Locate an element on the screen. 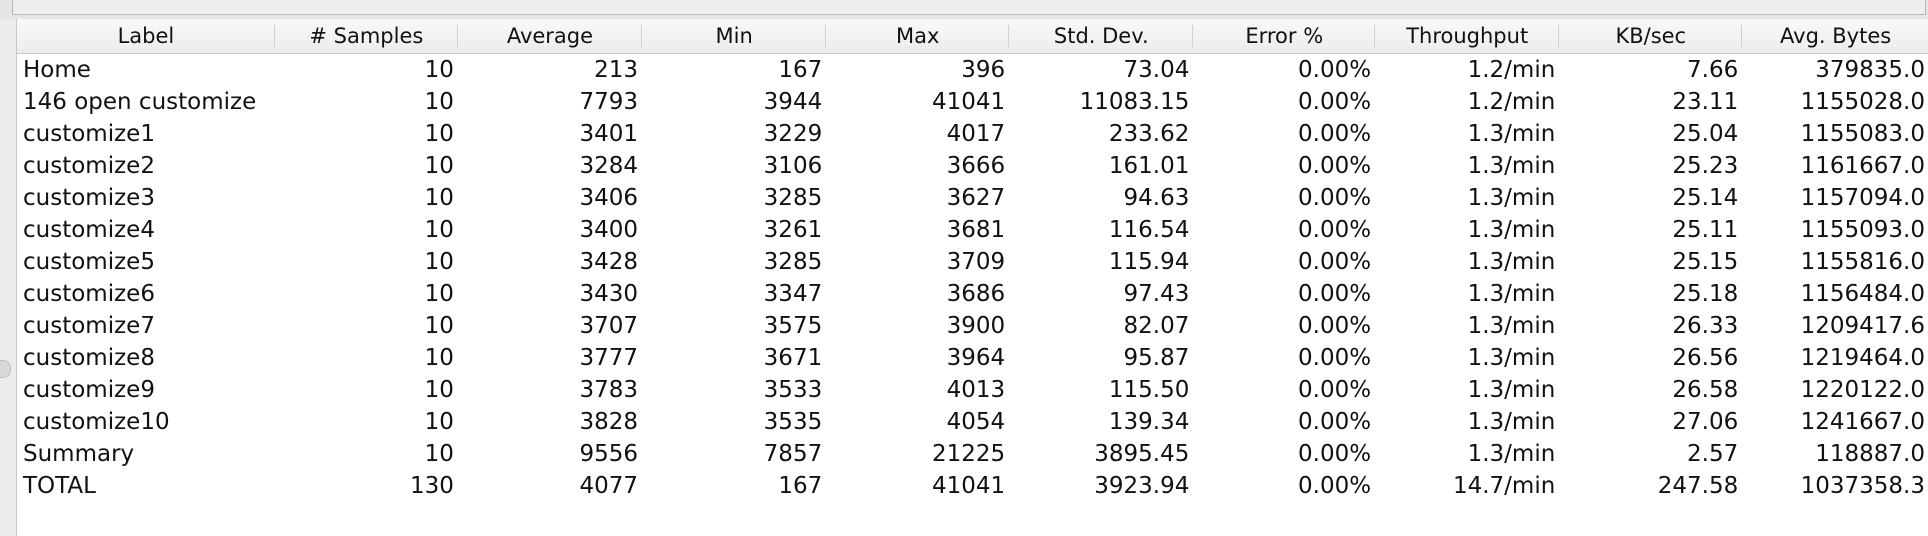 Image resolution: width=1928 pixels, height=536 pixels. cell-average: 213 is located at coordinates (616, 70).